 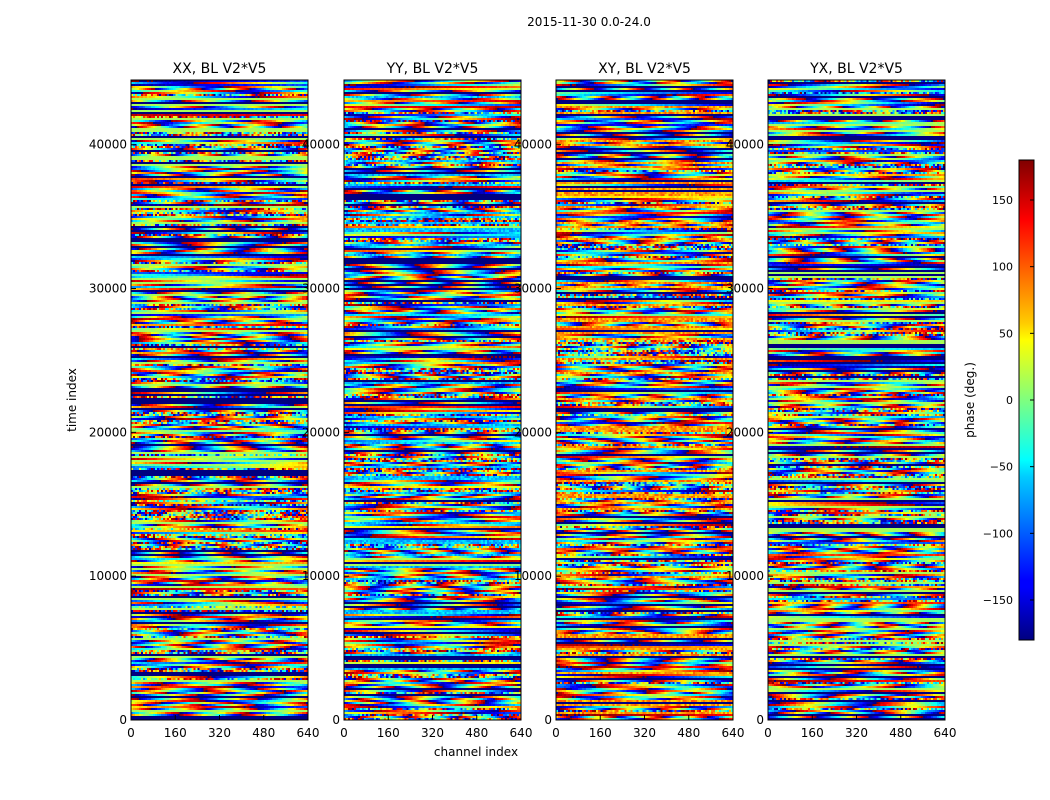 What do you see at coordinates (476, 752) in the screenshot?
I see `x-axis-label: channel index` at bounding box center [476, 752].